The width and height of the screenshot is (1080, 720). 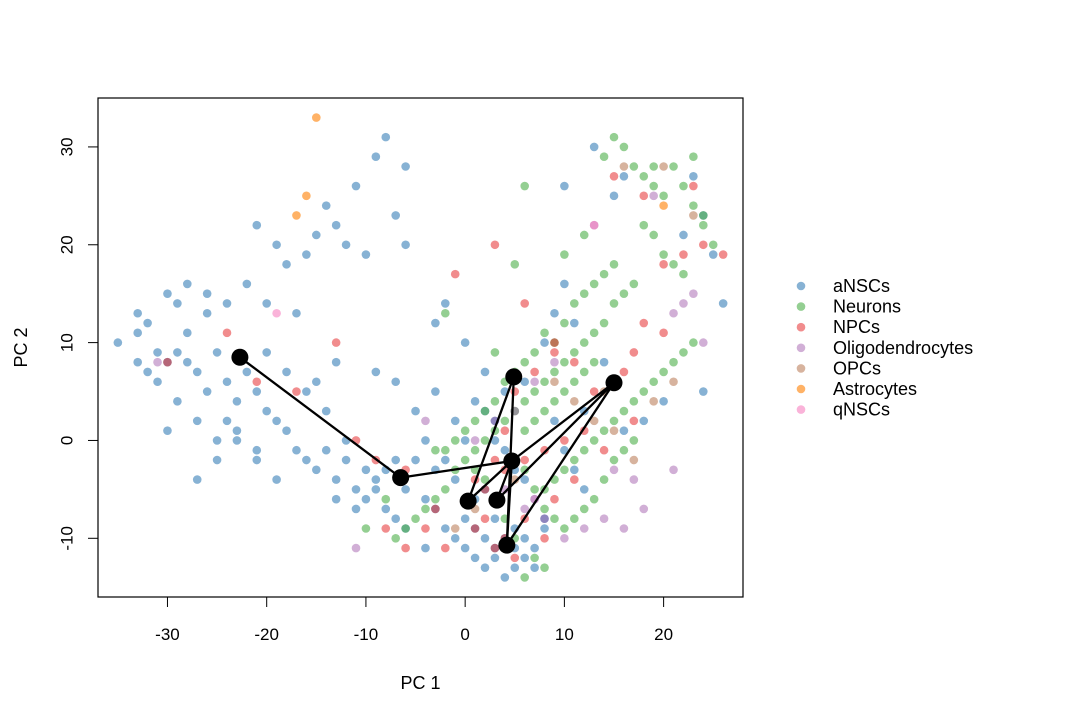 I want to click on y-axis-title: PC 2, so click(x=21, y=347).